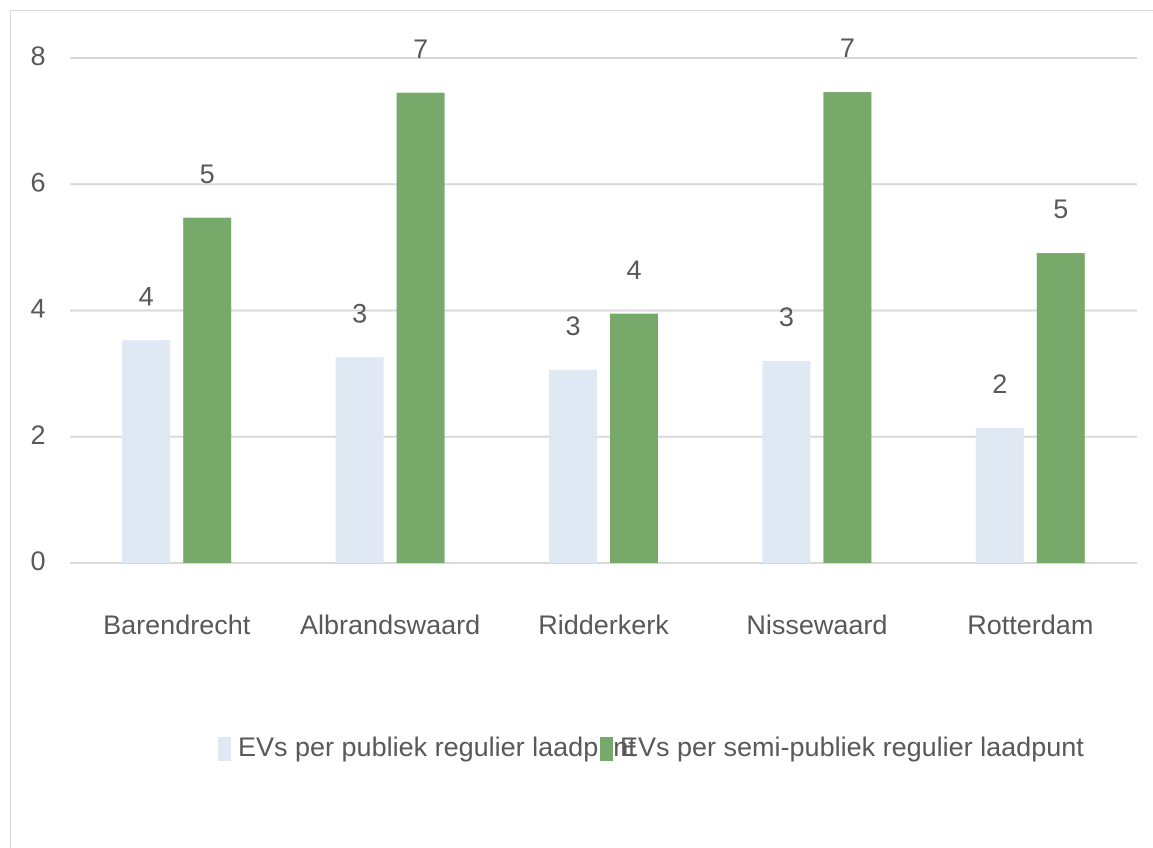 This screenshot has height=848, width=1153. I want to click on legend-label: EVs per publiek regulier laadpunt, so click(437, 747).